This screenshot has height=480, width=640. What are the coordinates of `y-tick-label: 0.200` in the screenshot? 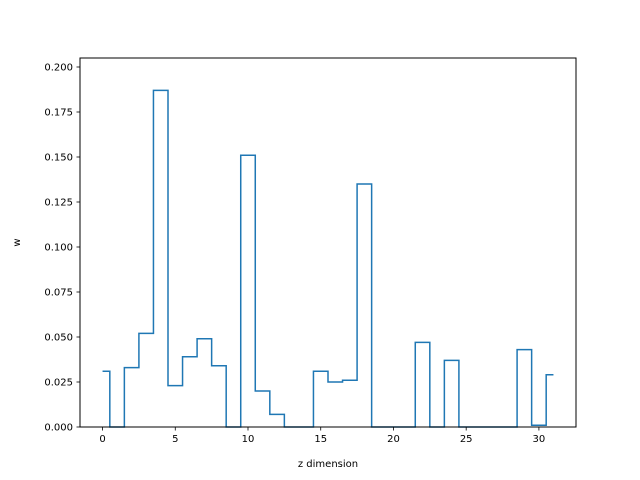 It's located at (58, 68).